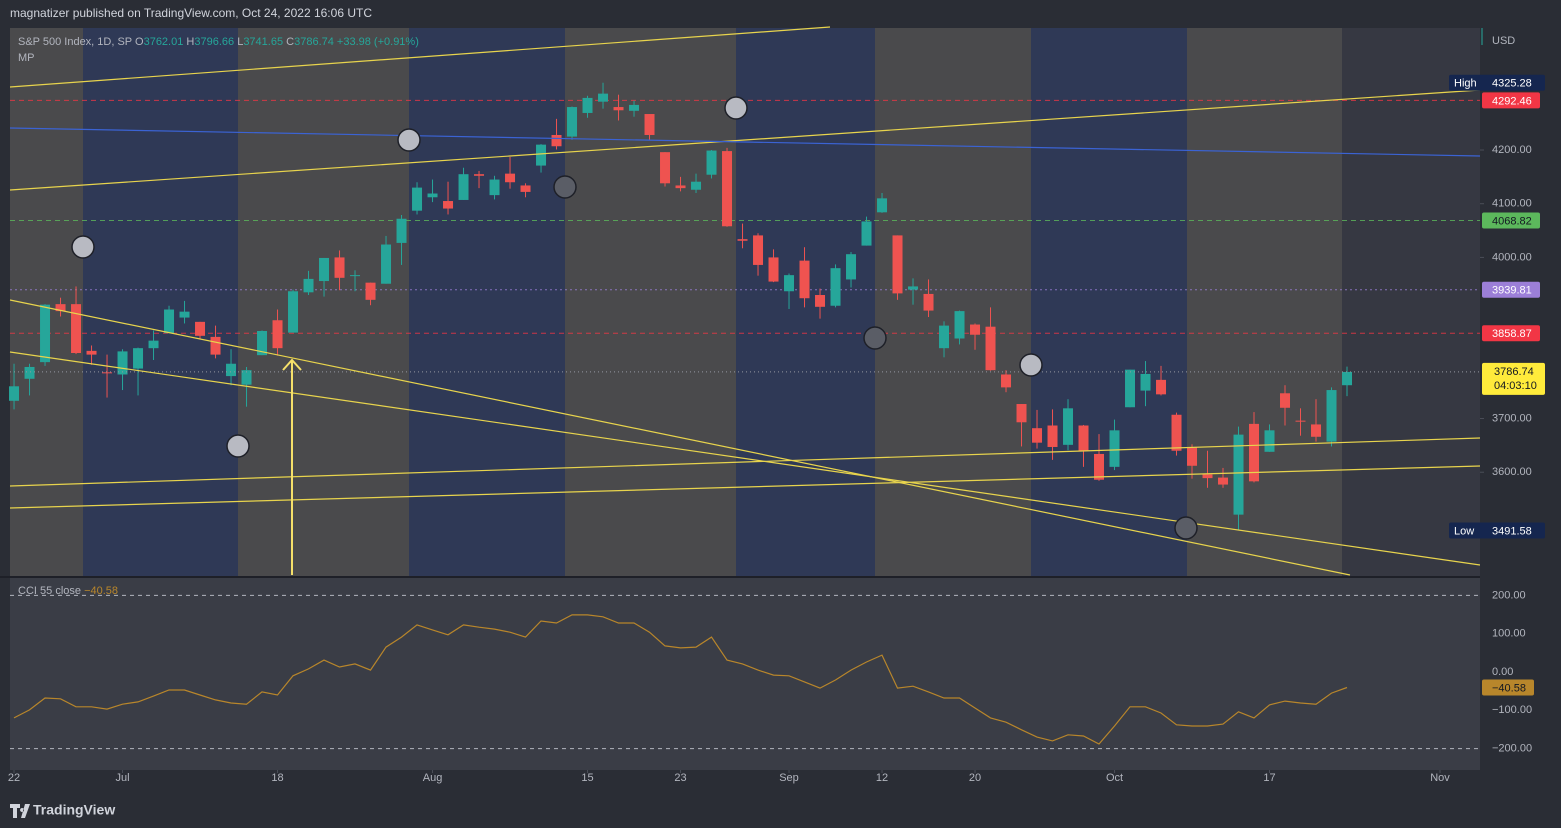 The height and width of the screenshot is (828, 1561). I want to click on extreme-label-name: Low, so click(1464, 531).